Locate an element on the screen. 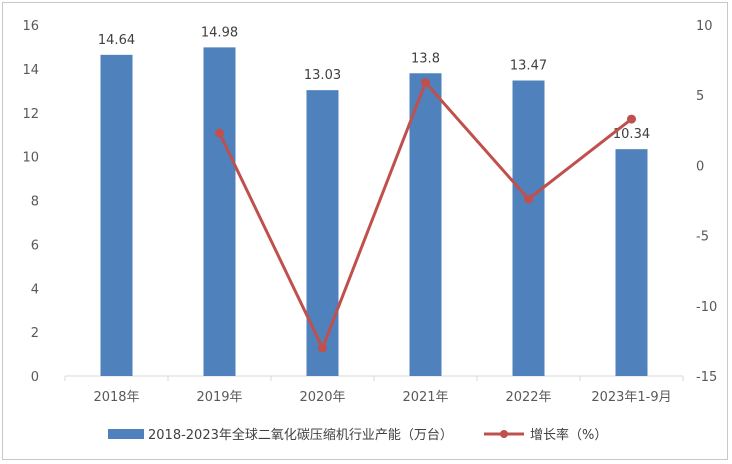 Image resolution: width=732 pixels, height=464 pixels. y-right-tick-label: 0 is located at coordinates (700, 166).